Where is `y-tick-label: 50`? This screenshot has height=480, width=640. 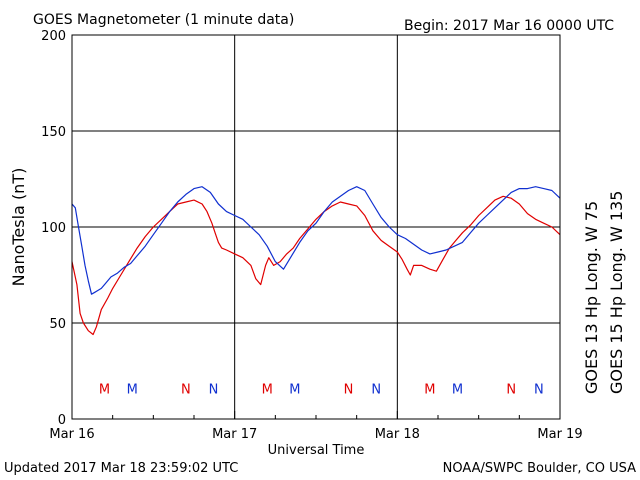 y-tick-label: 50 is located at coordinates (57, 324).